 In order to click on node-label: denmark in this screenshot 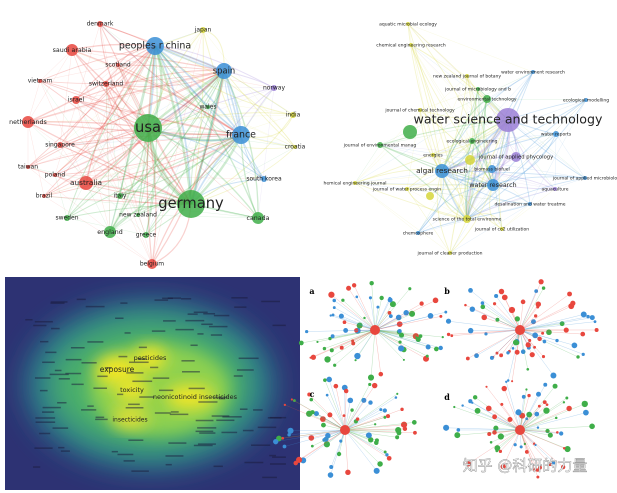, I will do `click(100, 24)`.